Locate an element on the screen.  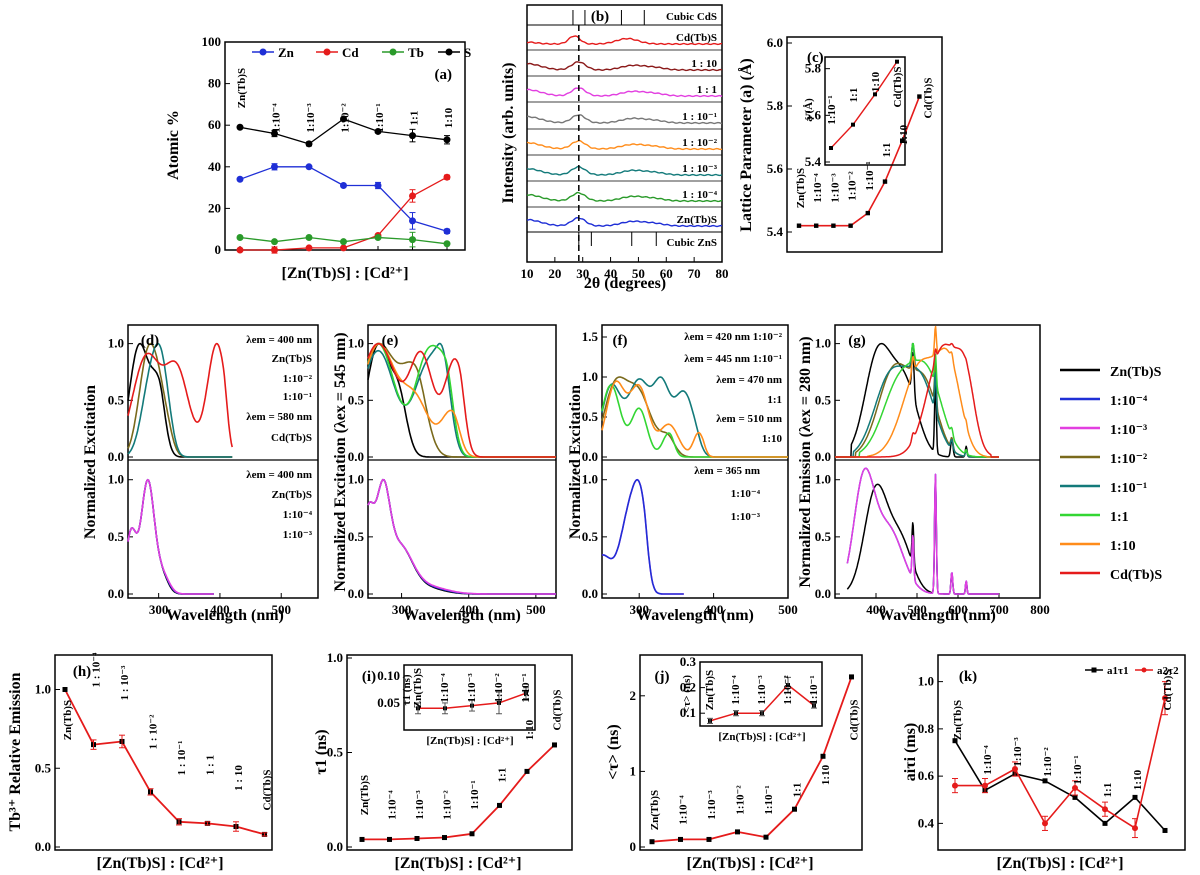
panel-g-xtick-label: 400 is located at coordinates (876, 609).